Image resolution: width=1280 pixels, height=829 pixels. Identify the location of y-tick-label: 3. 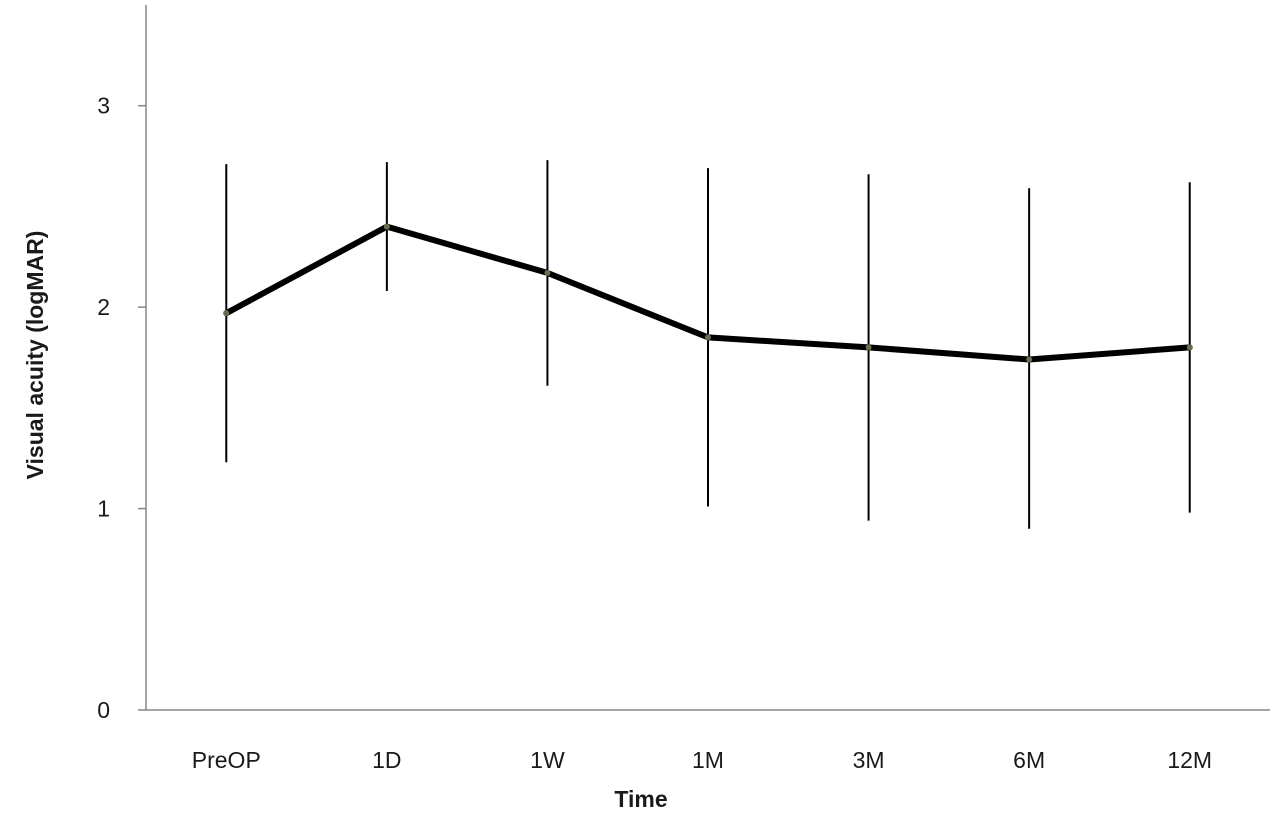
(103, 106).